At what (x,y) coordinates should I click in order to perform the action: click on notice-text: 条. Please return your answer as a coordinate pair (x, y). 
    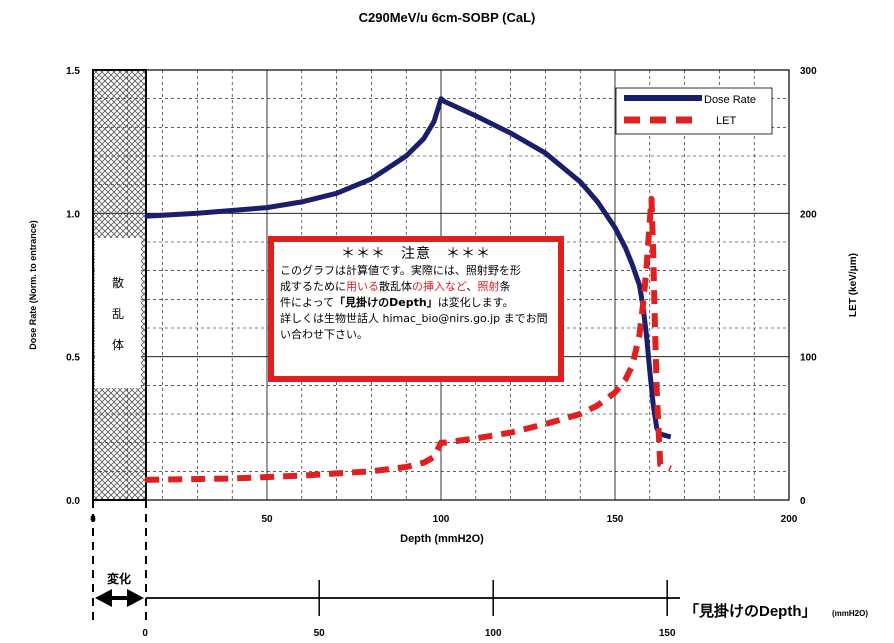
    Looking at the image, I should click on (505, 286).